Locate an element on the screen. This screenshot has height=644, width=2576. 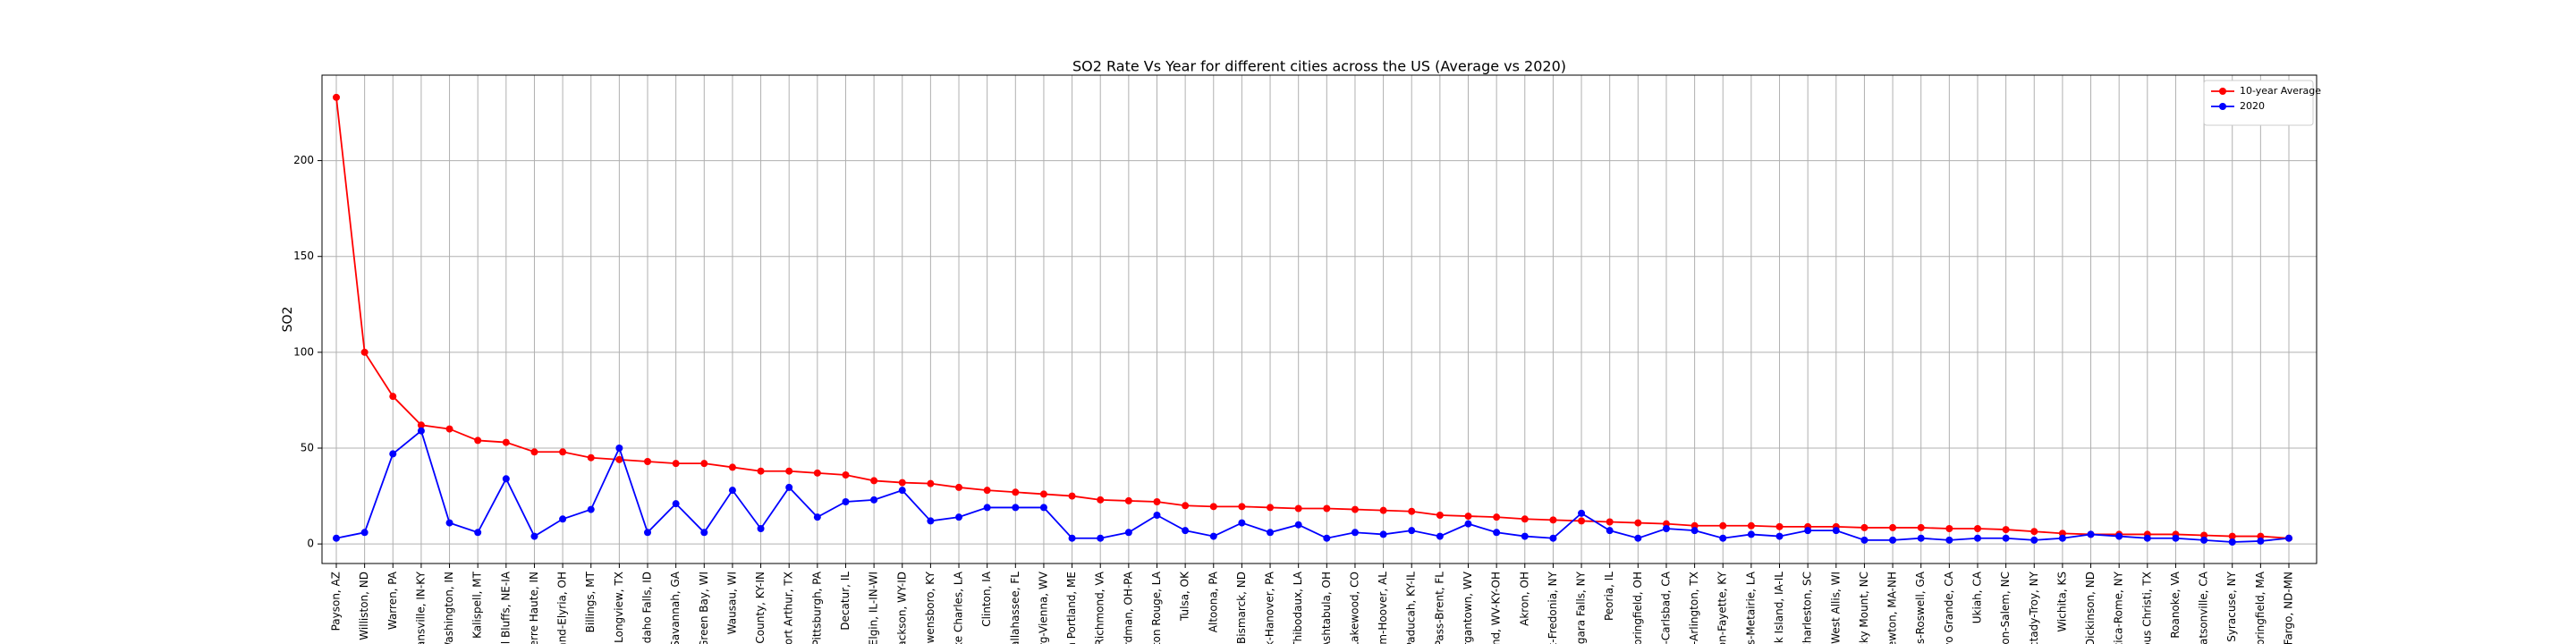
x-tick-label: Ukiah, CA is located at coordinates (1976, 597).